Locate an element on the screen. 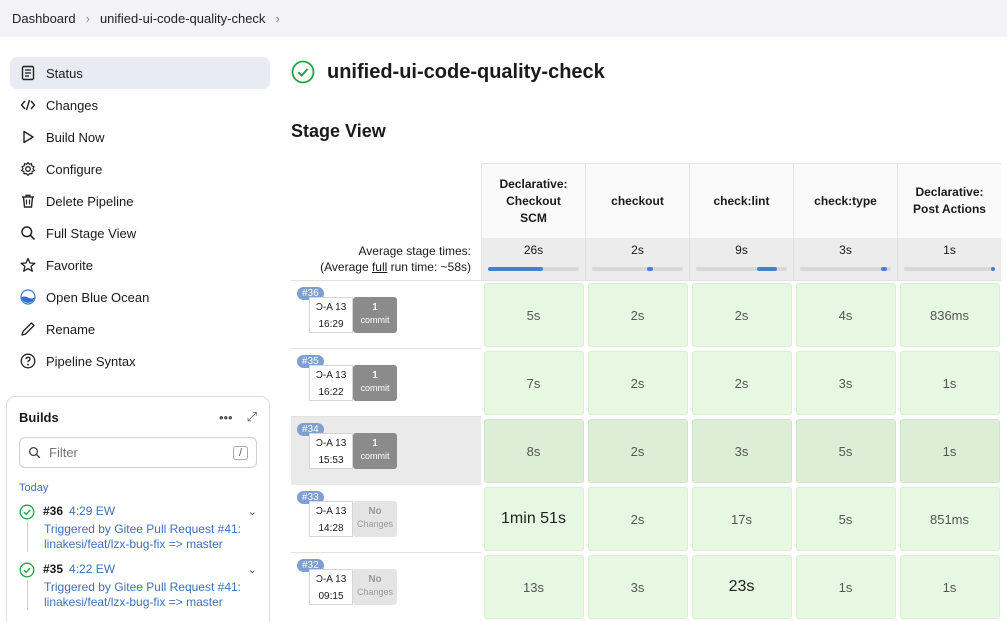 This screenshot has width=1007, height=622. run-date: Ͻ-A 13 16:22 is located at coordinates (331, 383).